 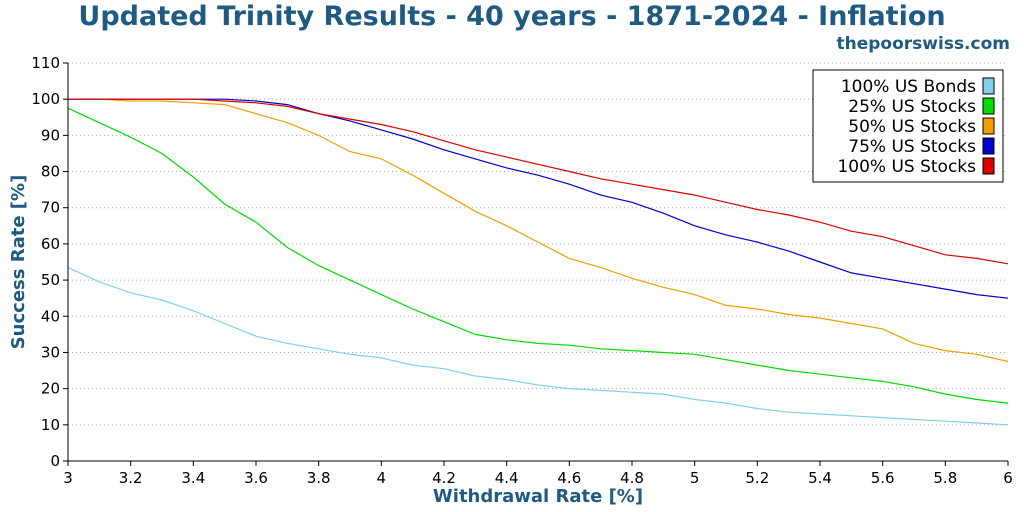 What do you see at coordinates (912, 147) in the screenshot?
I see `legend-label: 75% US Stocks` at bounding box center [912, 147].